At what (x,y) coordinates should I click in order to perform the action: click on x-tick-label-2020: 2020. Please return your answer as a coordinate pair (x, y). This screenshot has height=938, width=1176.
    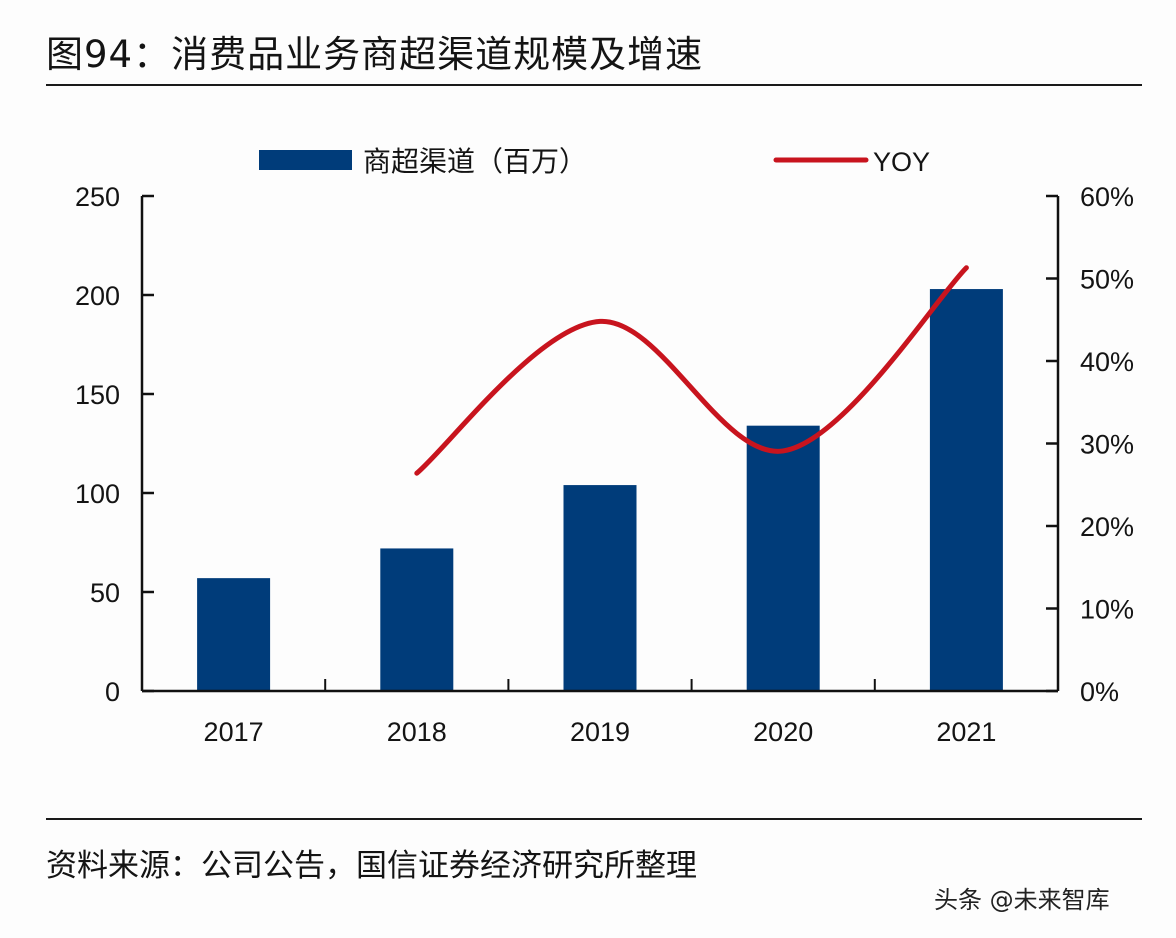
    Looking at the image, I should click on (783, 732).